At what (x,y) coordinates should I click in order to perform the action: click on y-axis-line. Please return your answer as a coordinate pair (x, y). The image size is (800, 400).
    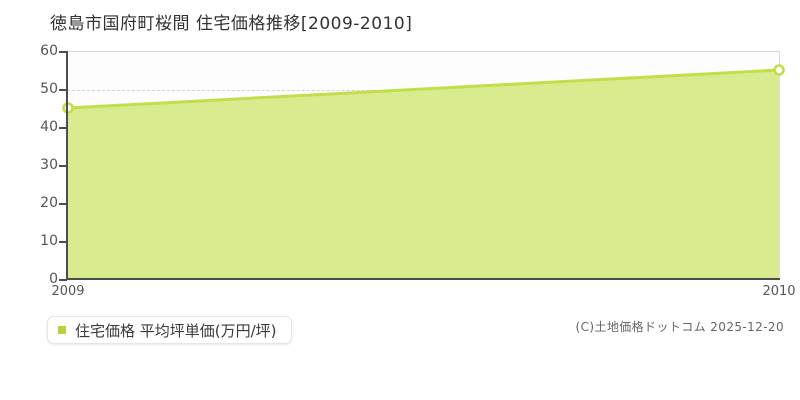
    Looking at the image, I should click on (67, 165).